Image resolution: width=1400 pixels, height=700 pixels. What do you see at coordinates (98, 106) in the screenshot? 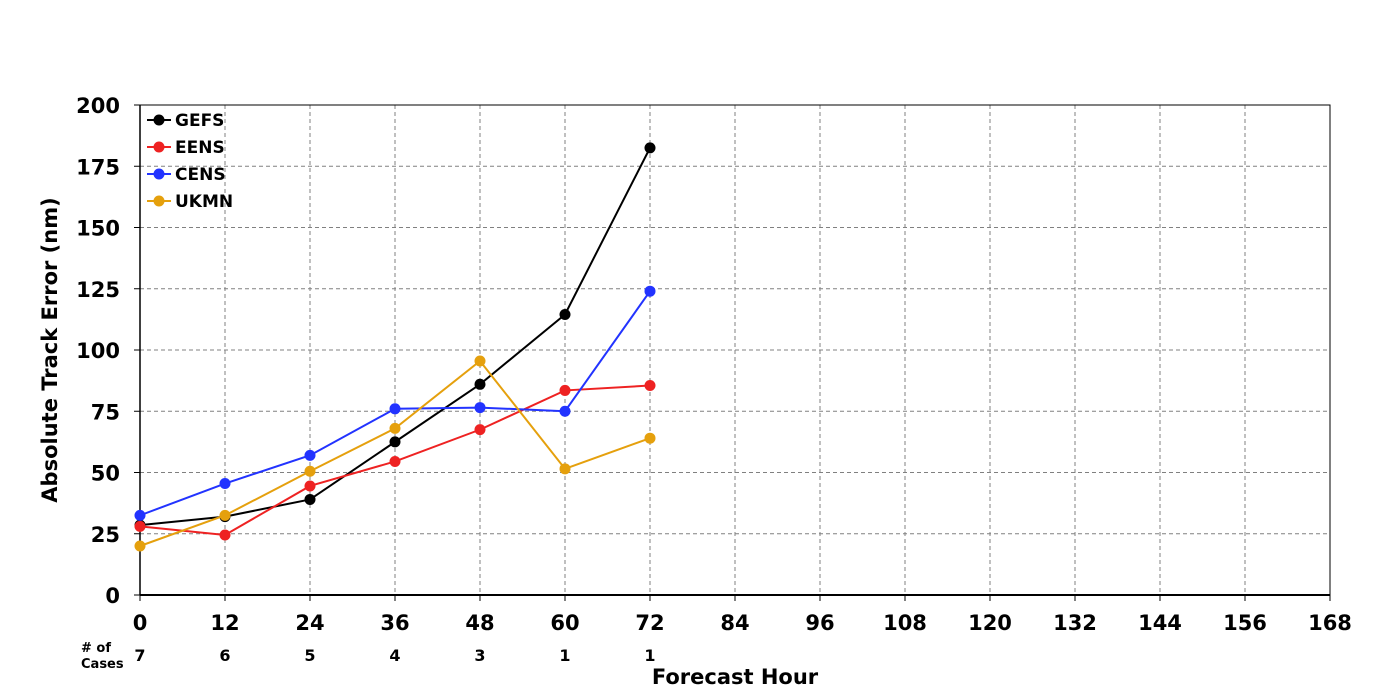
I see `y-tick-label: 200` at bounding box center [98, 106].